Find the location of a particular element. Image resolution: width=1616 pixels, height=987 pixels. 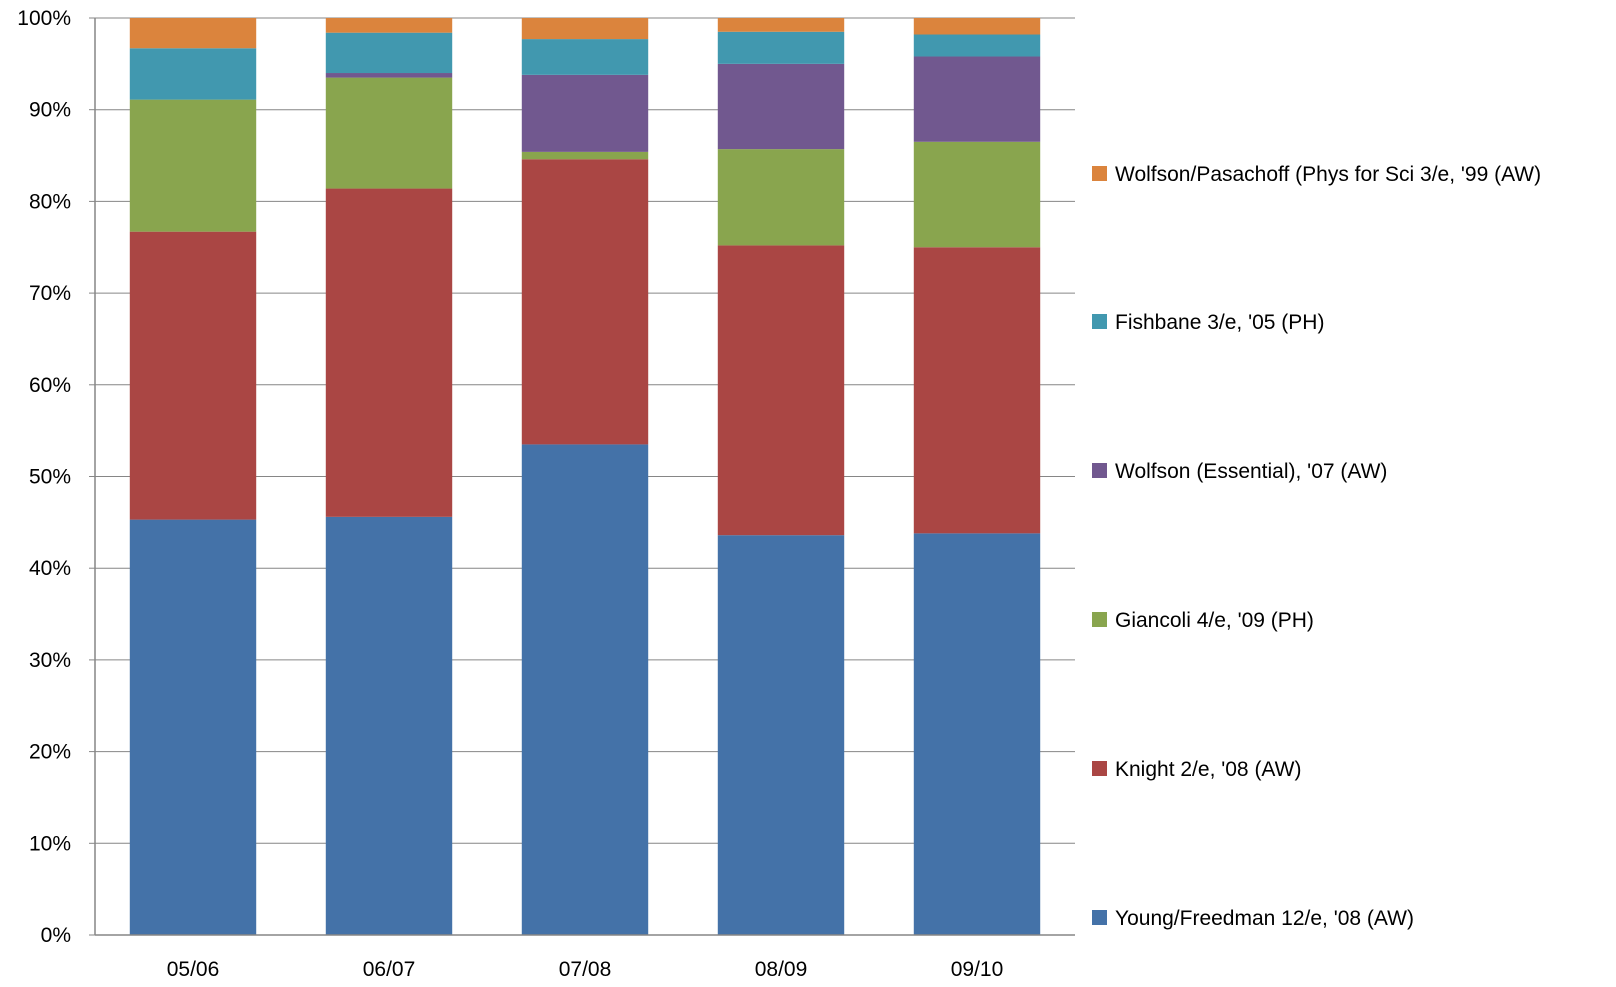

legend-label: Wolfson (Essential), '07 (AW) is located at coordinates (1251, 471).